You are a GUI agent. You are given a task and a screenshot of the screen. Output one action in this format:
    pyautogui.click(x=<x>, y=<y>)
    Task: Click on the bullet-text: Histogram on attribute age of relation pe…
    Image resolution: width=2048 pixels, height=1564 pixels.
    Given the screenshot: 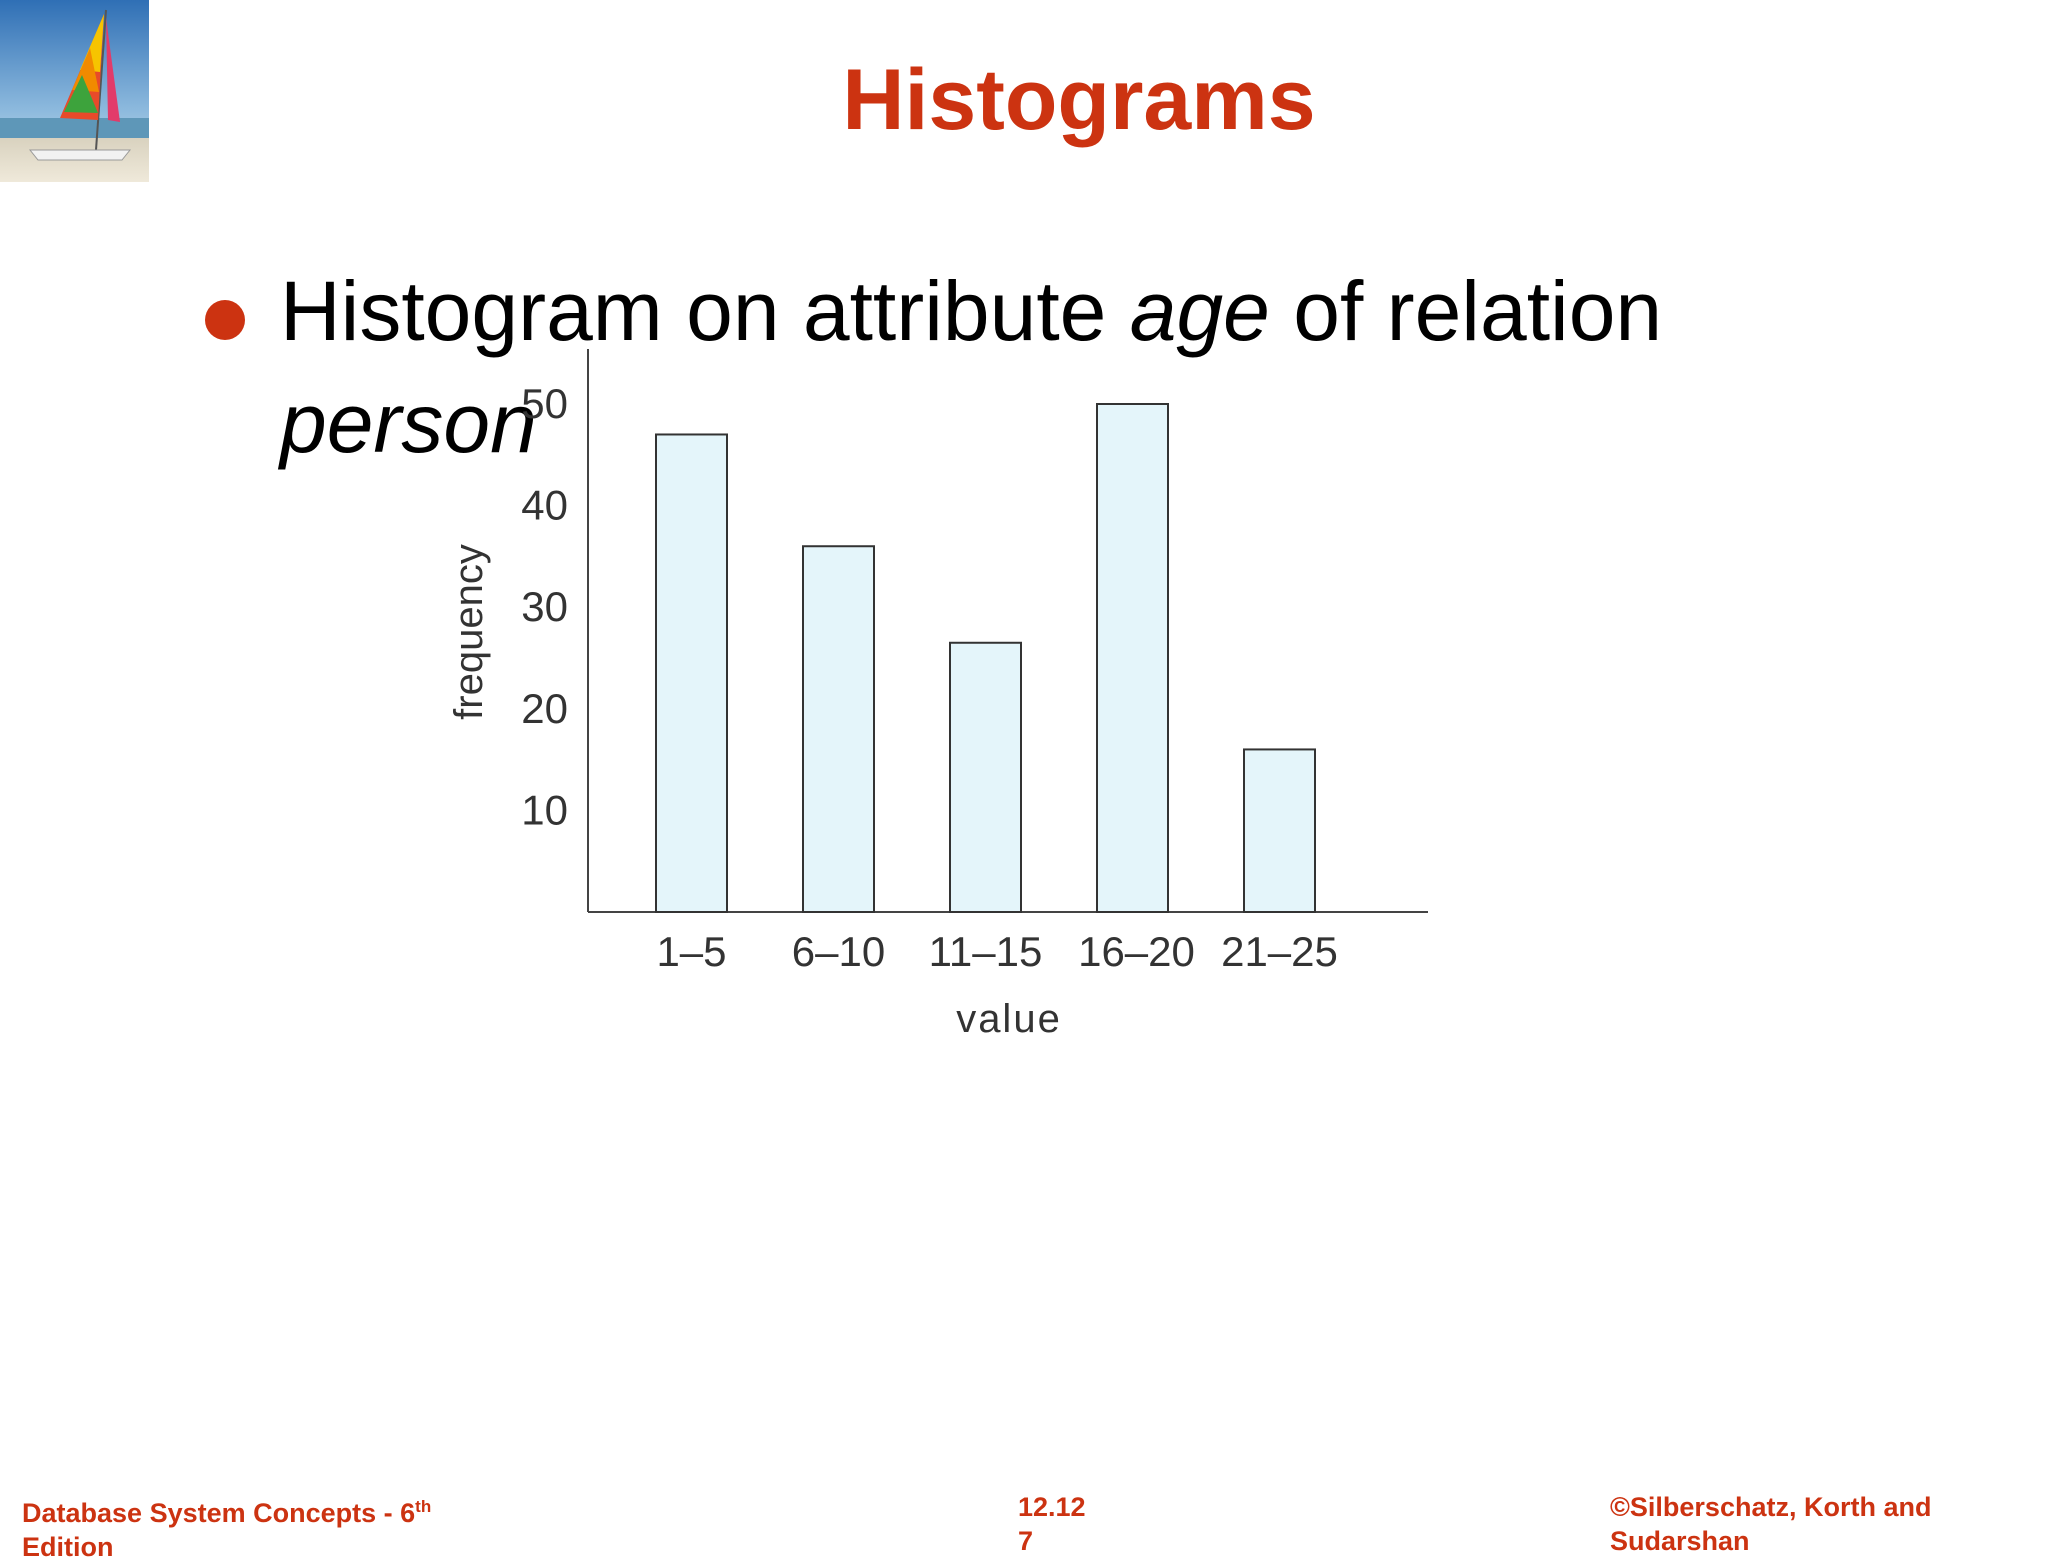 What is the action you would take?
    pyautogui.click(x=1030, y=367)
    